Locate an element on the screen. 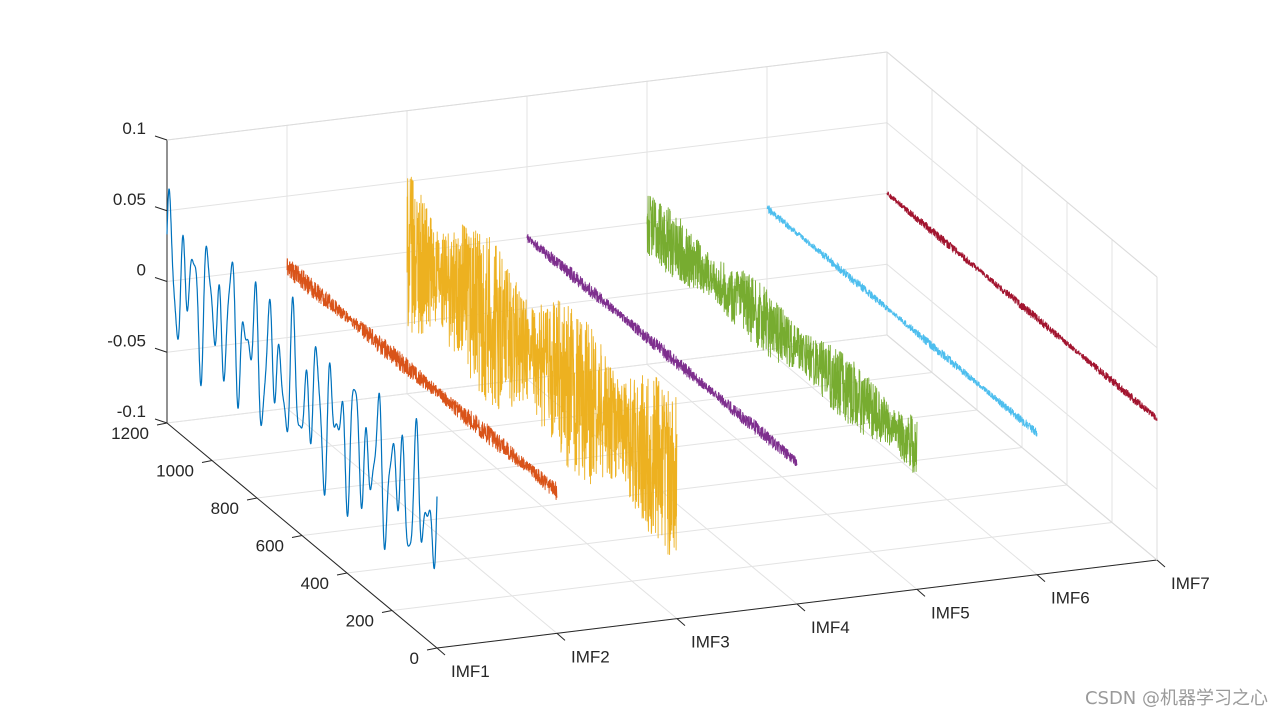  x-tick-label: IMF7 is located at coordinates (1190, 583).